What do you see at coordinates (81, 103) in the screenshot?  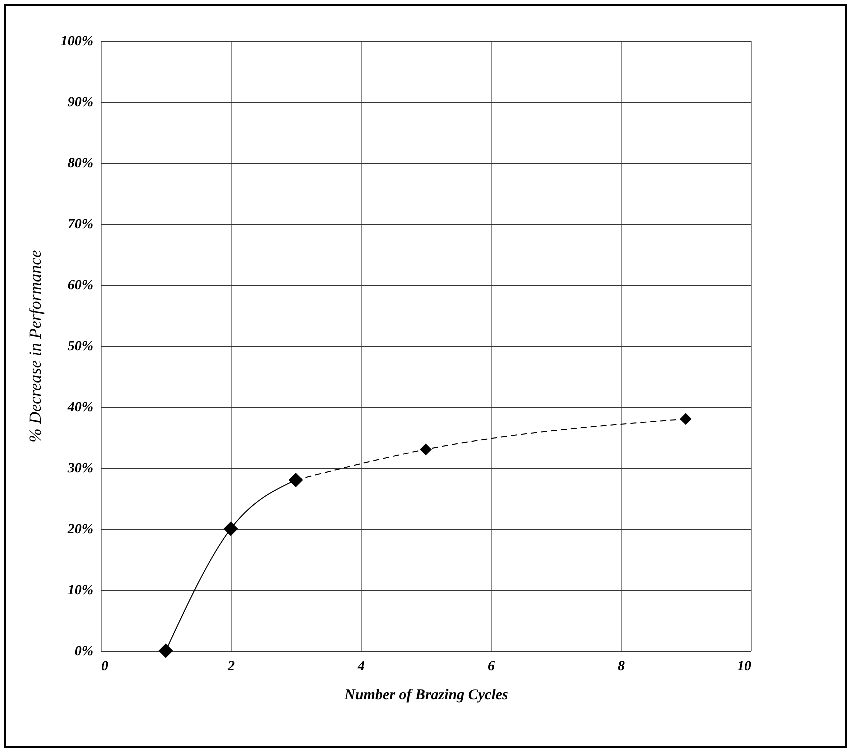 I see `y-tick-label: 90%` at bounding box center [81, 103].